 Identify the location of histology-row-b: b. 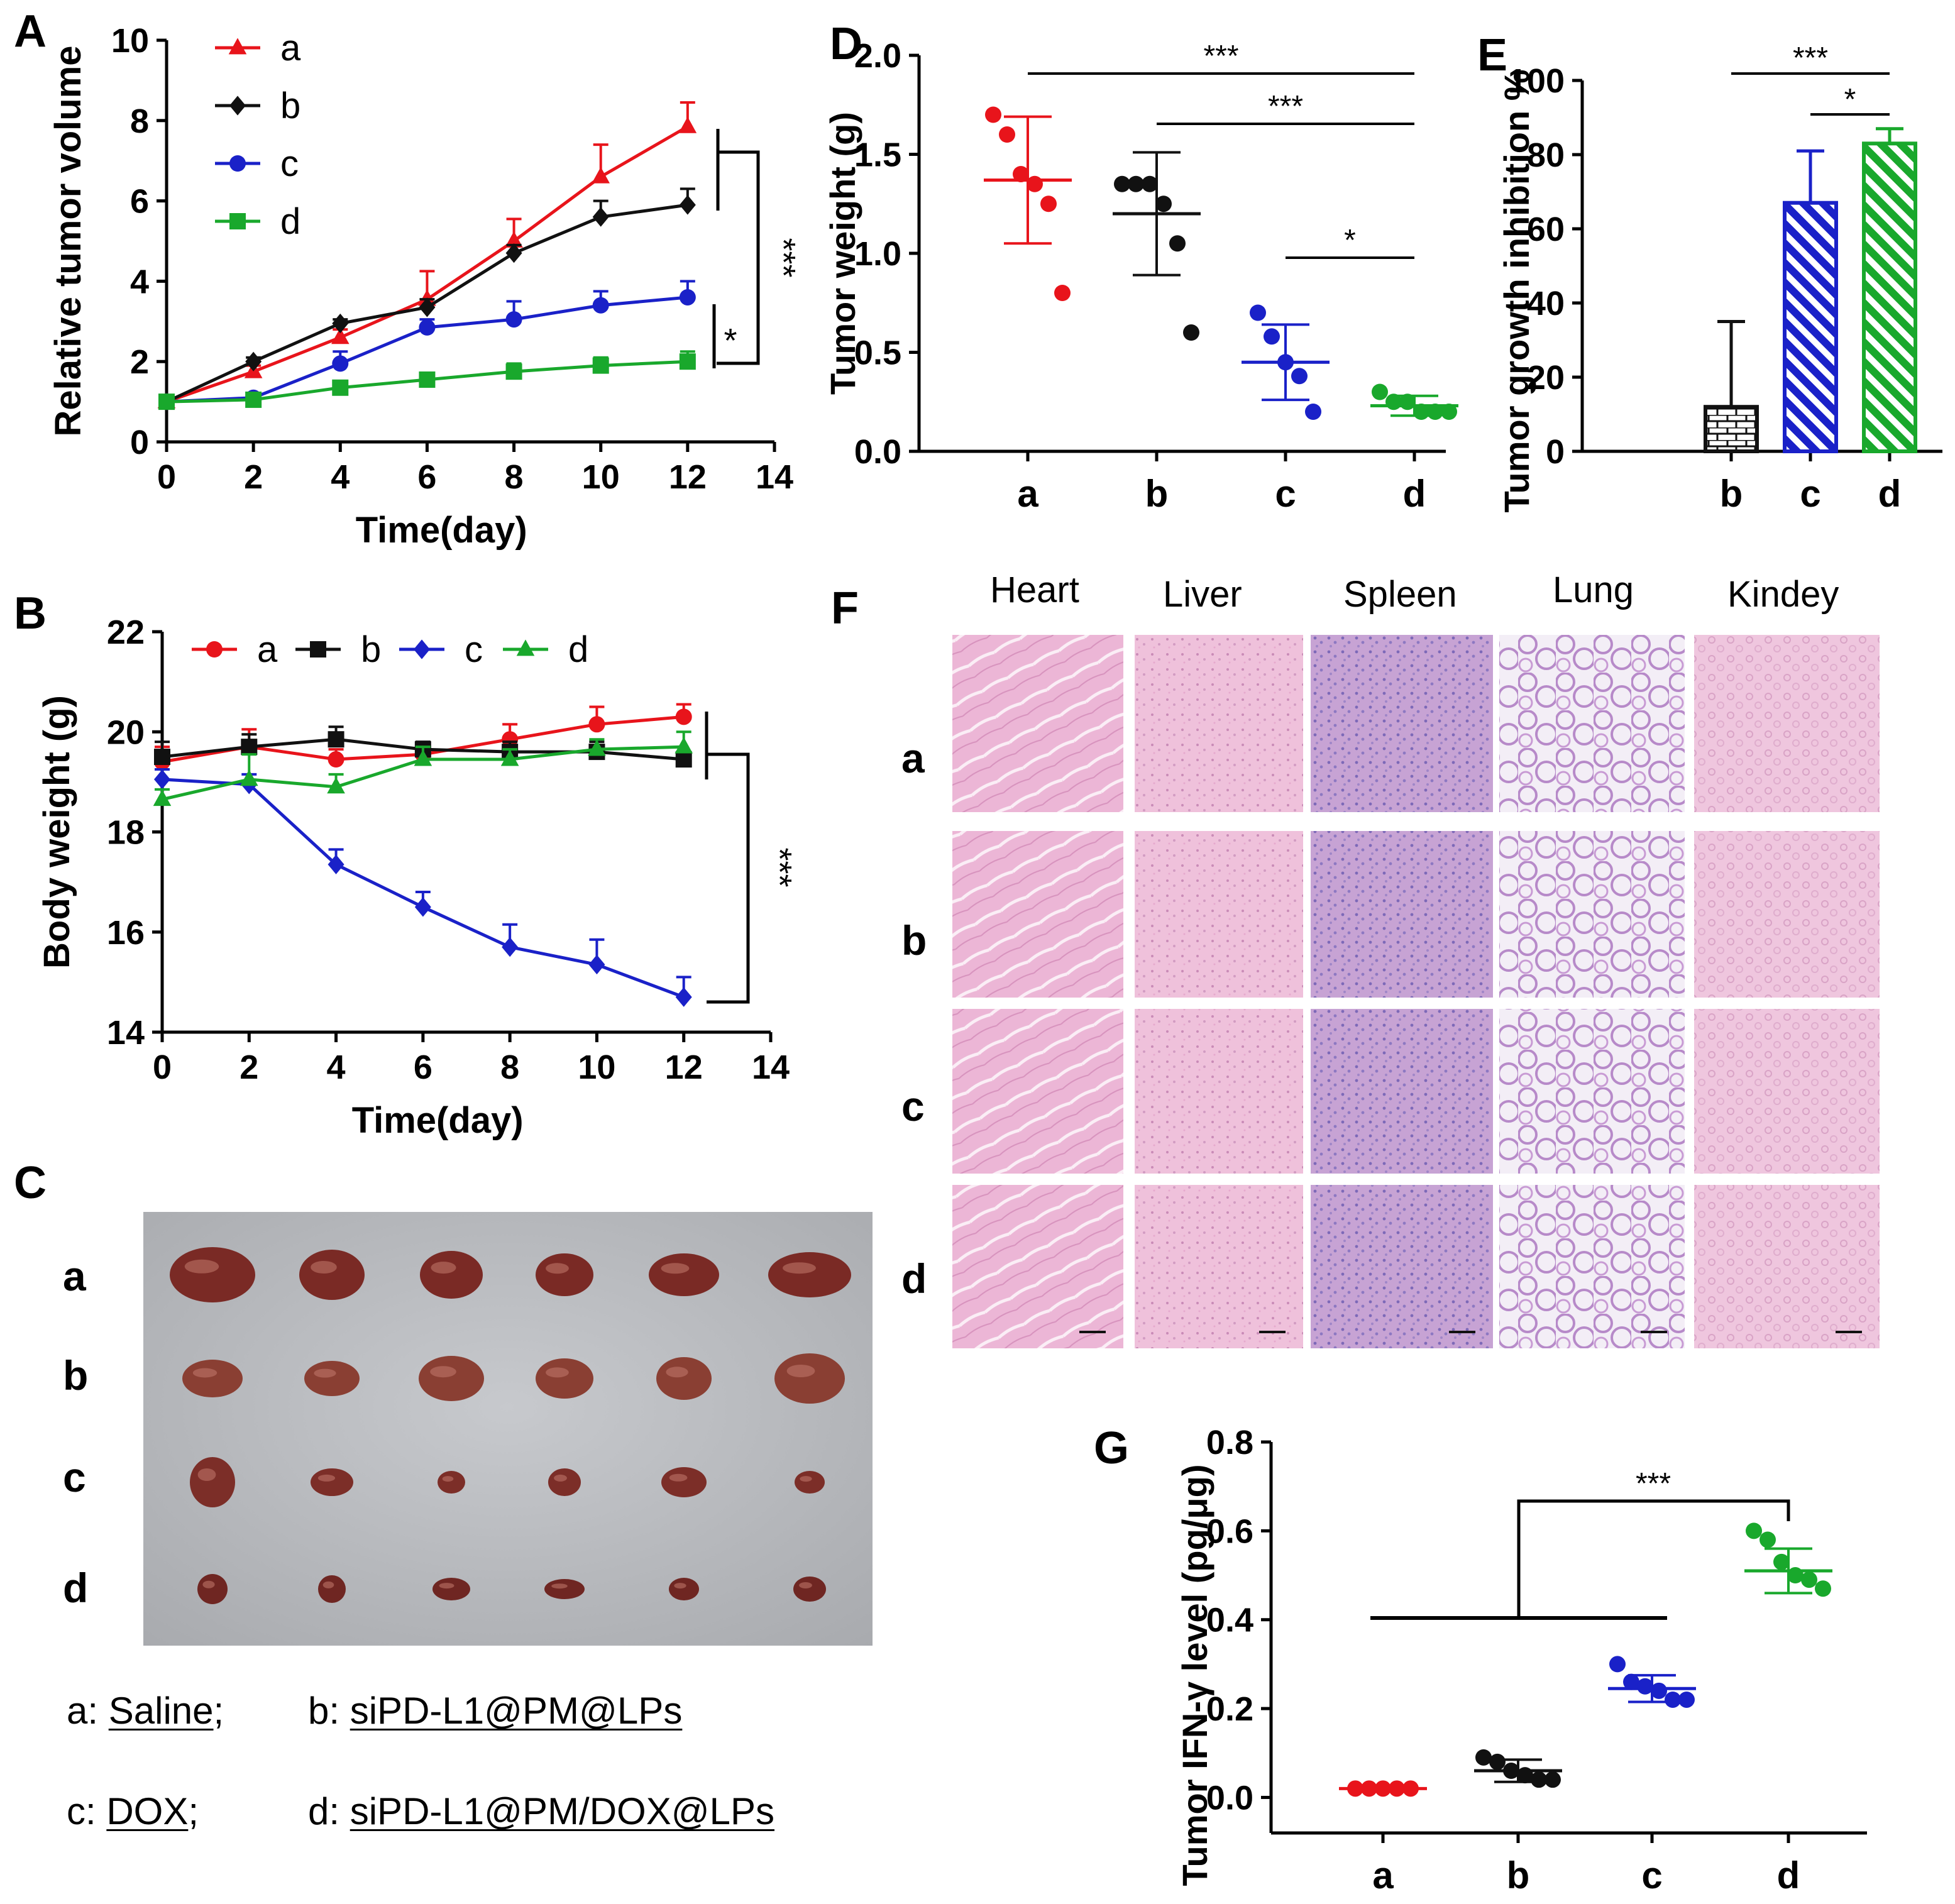
(914, 940).